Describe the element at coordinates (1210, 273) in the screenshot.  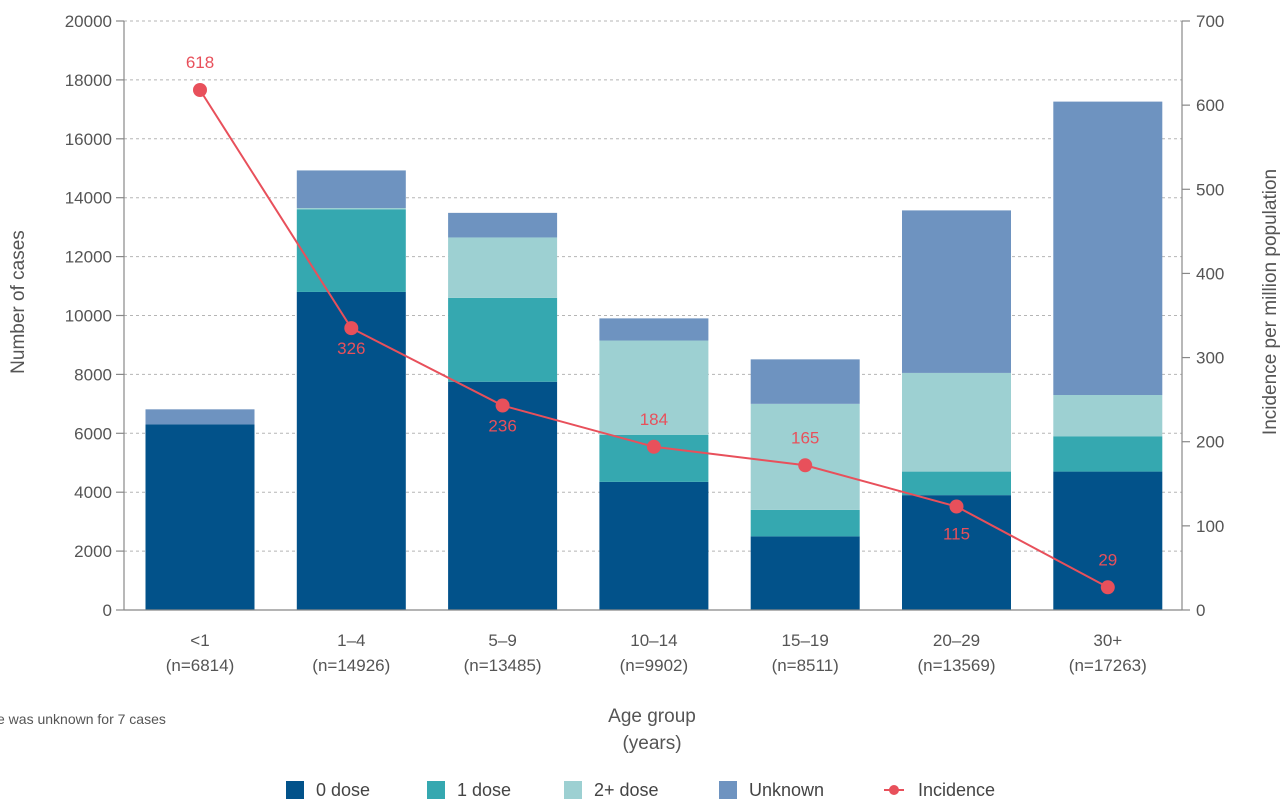
I see `y2-tick-label: 400` at that location.